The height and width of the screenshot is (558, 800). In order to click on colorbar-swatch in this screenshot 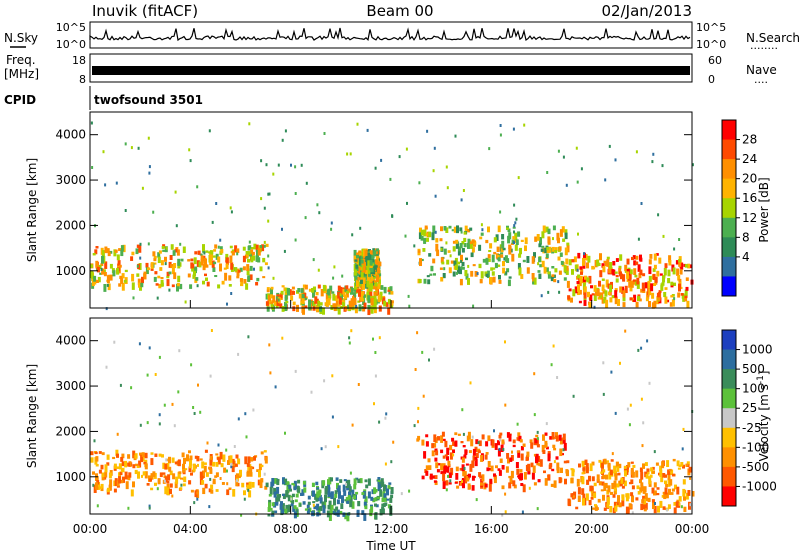, I will do `click(729, 247)`.